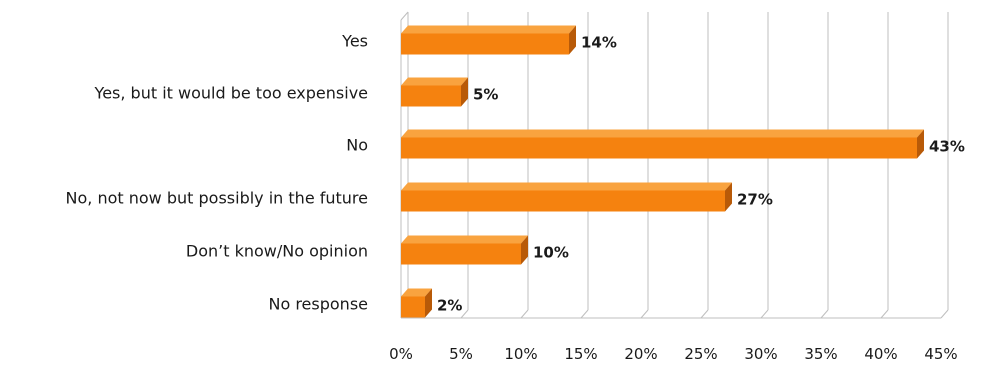 Image resolution: width=1004 pixels, height=368 pixels. I want to click on x-tick-label: 10%, so click(520, 354).